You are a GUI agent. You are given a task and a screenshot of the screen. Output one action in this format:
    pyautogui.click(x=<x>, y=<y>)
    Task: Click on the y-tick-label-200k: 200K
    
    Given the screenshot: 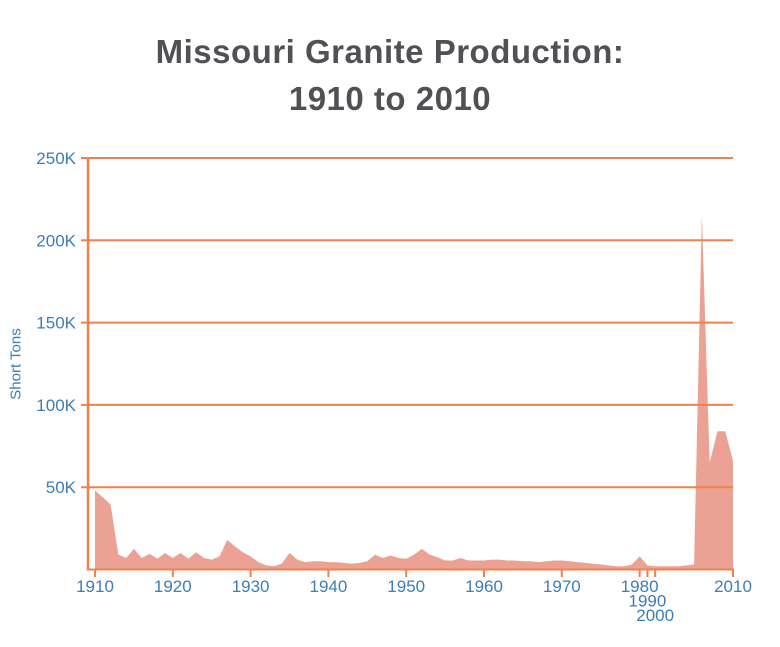 What is the action you would take?
    pyautogui.click(x=56, y=240)
    